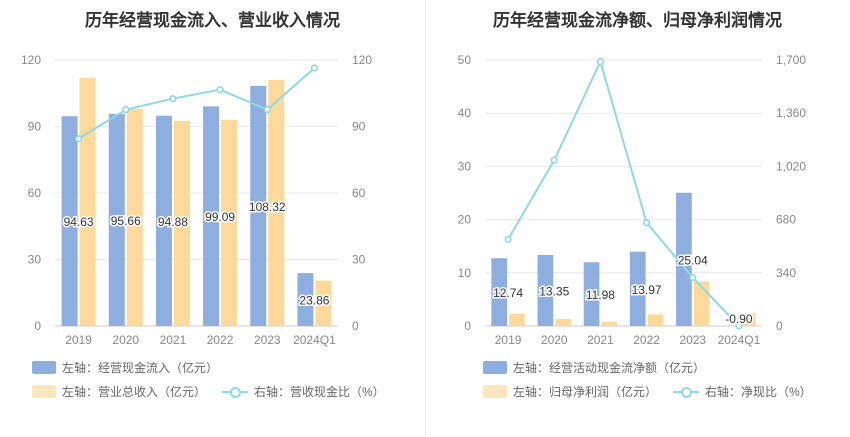 Image resolution: width=850 pixels, height=437 pixels. I want to click on legend-swatch-line, so click(686, 392).